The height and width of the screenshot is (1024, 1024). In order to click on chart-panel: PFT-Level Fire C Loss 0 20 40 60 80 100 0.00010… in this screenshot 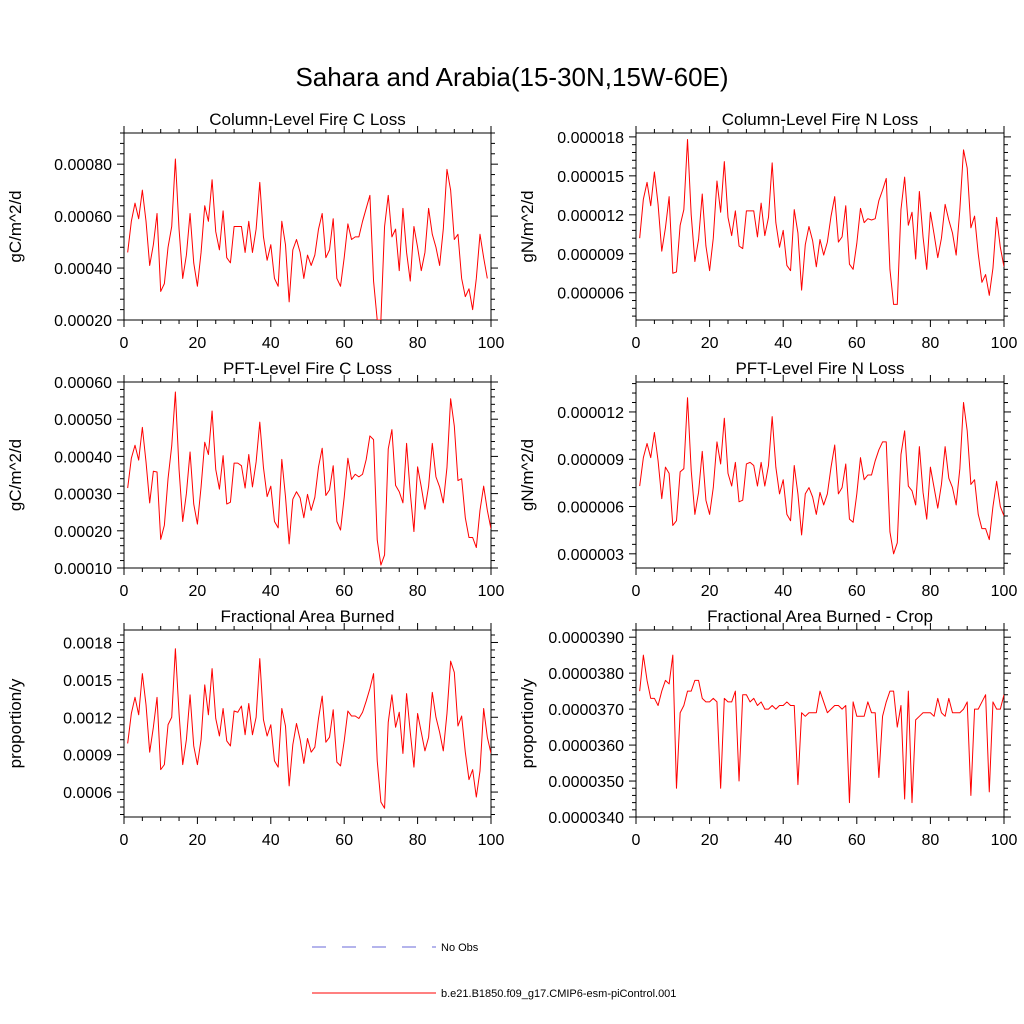, I will do `click(255, 479)`.